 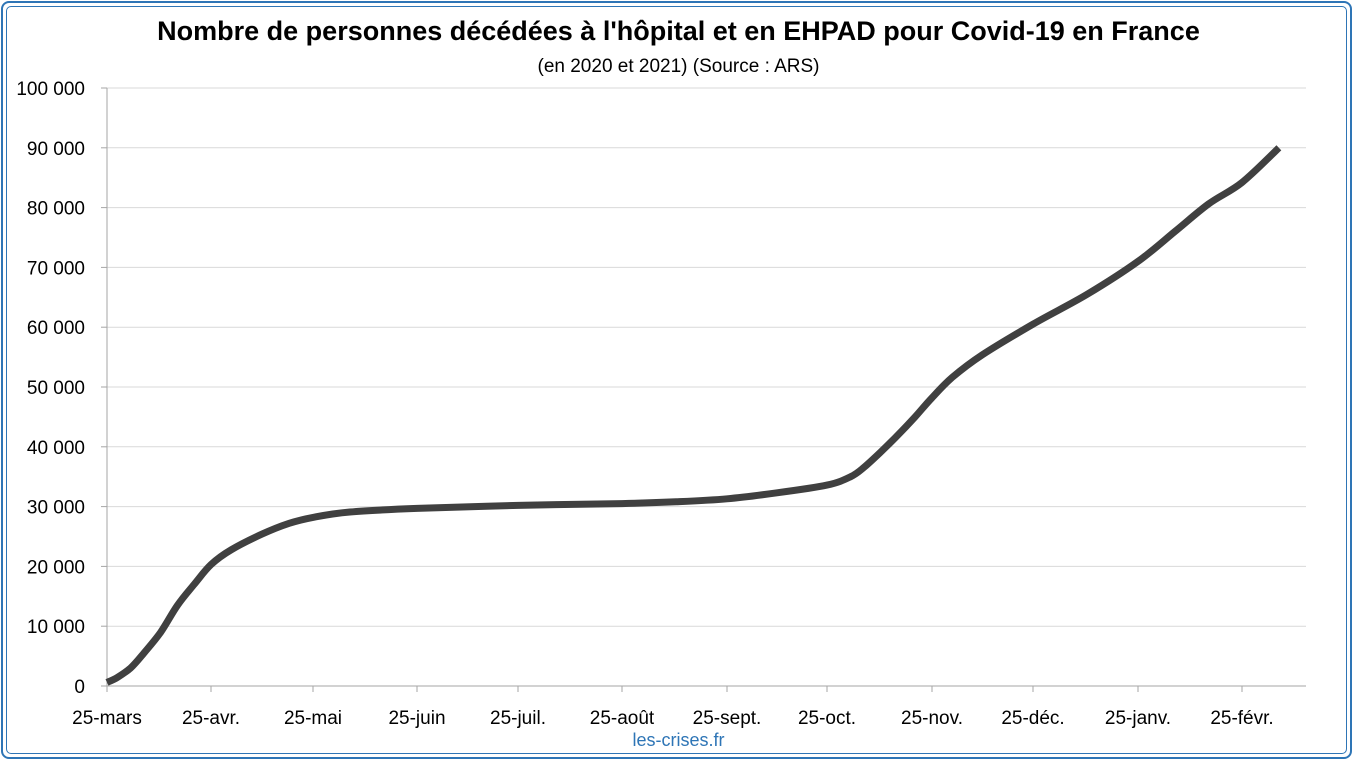 What do you see at coordinates (313, 718) in the screenshot?
I see `x-tick-label: 25-mai` at bounding box center [313, 718].